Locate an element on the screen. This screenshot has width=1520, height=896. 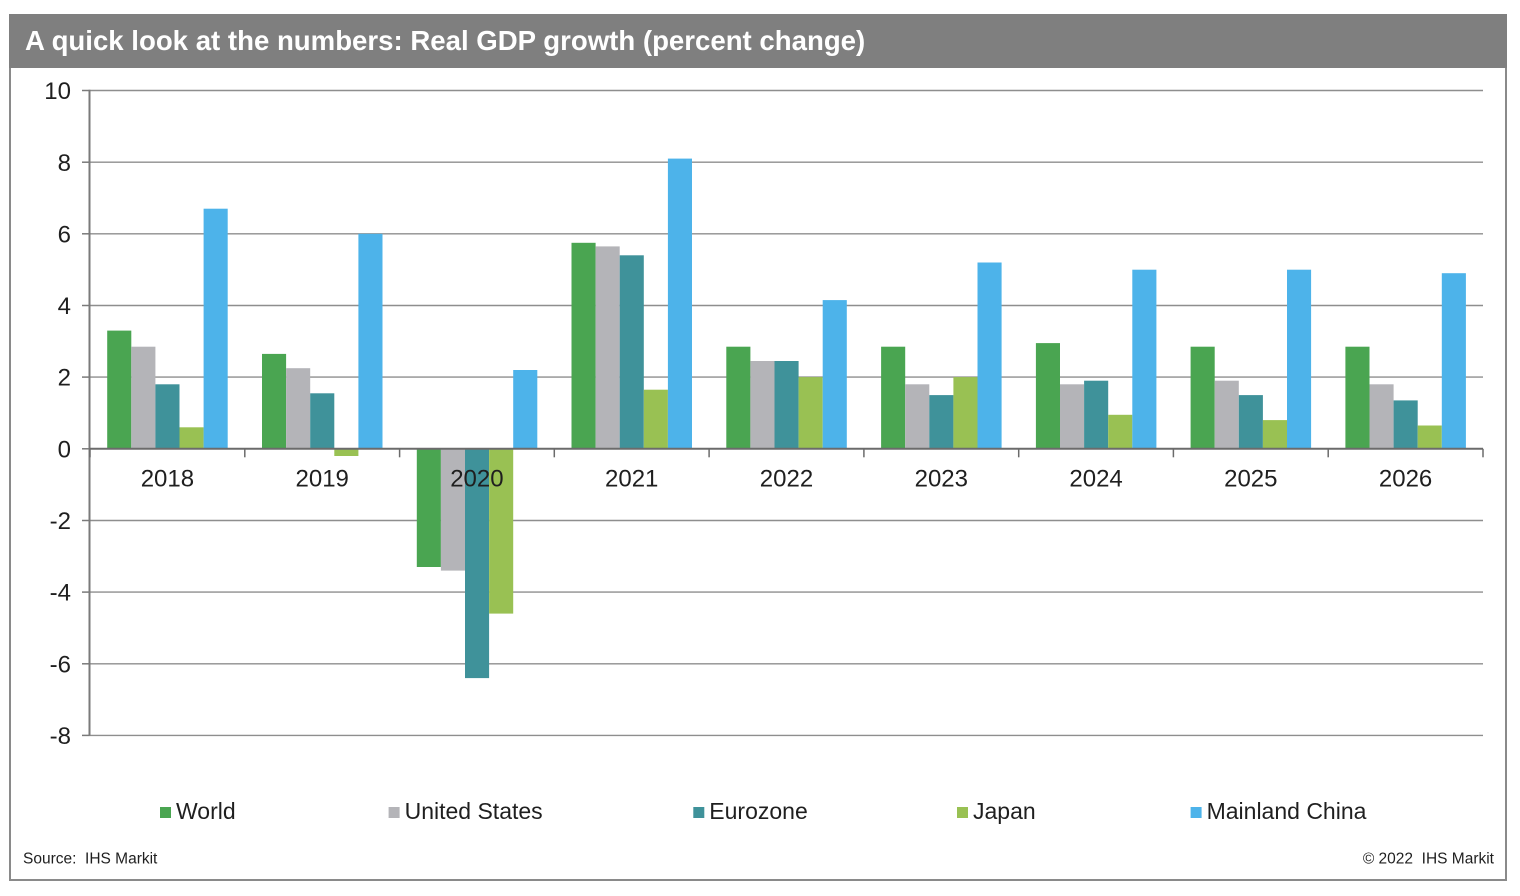
svg-text: World is located at coordinates (206, 811).